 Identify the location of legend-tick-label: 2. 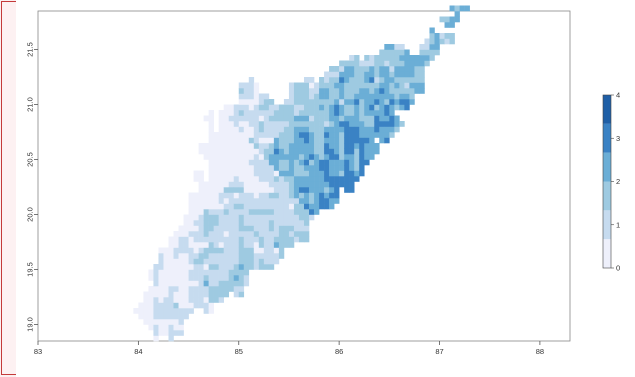
(618, 181).